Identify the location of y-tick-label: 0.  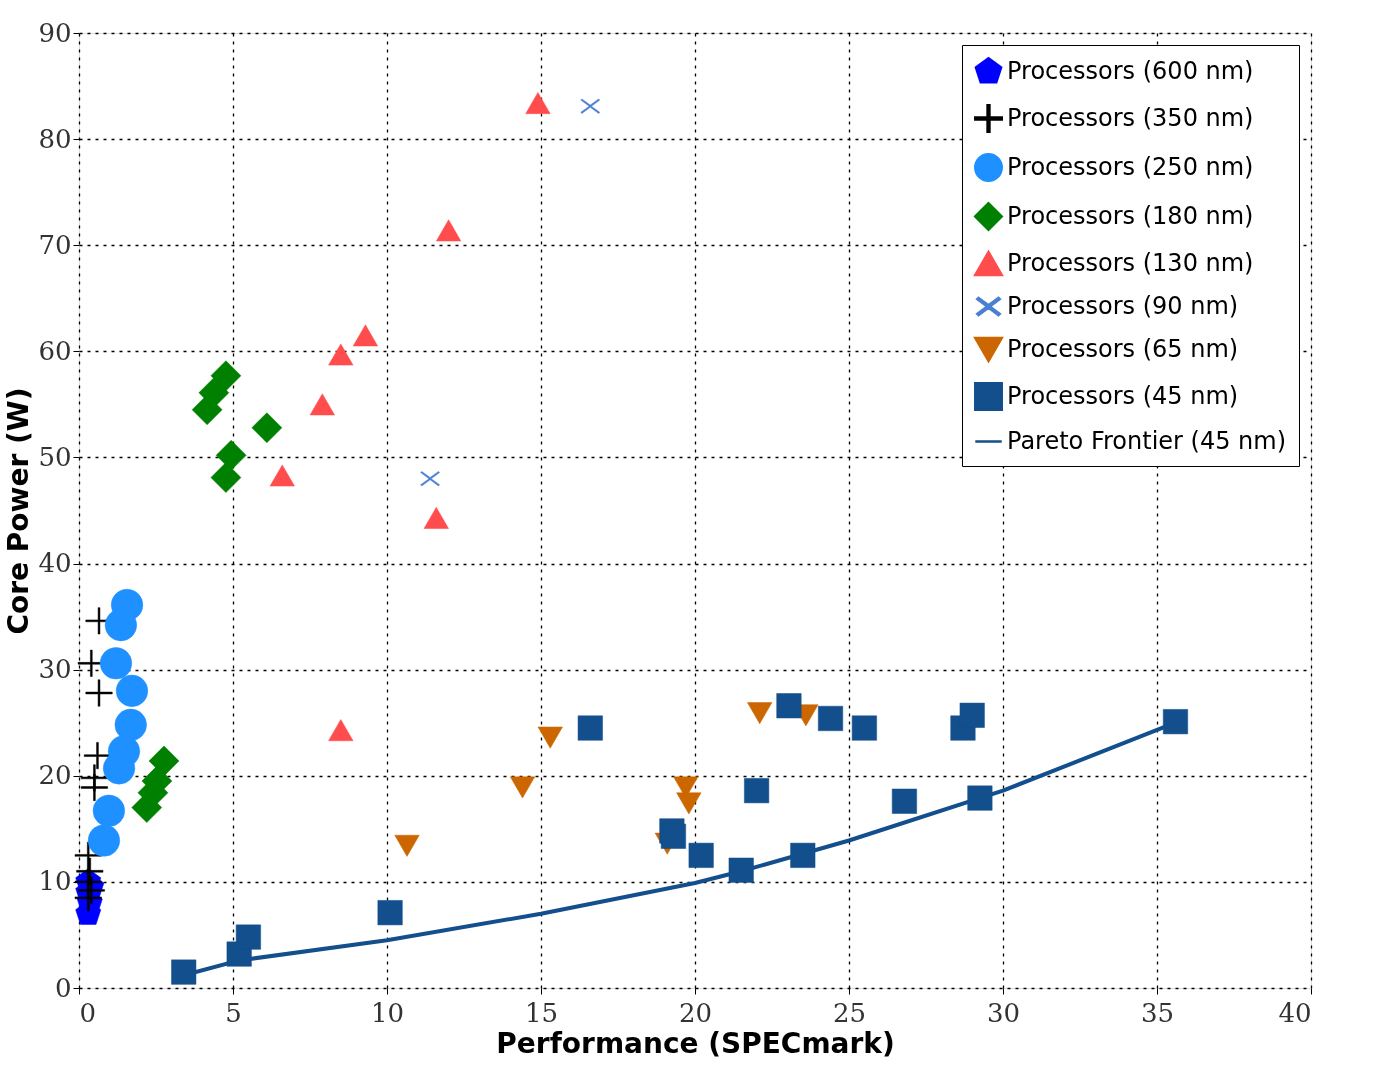
(63, 987).